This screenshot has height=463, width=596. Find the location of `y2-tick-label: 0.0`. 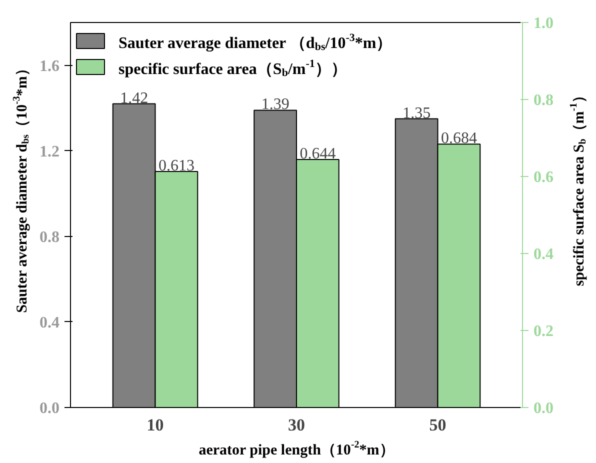

y2-tick-label: 0.0 is located at coordinates (544, 408).